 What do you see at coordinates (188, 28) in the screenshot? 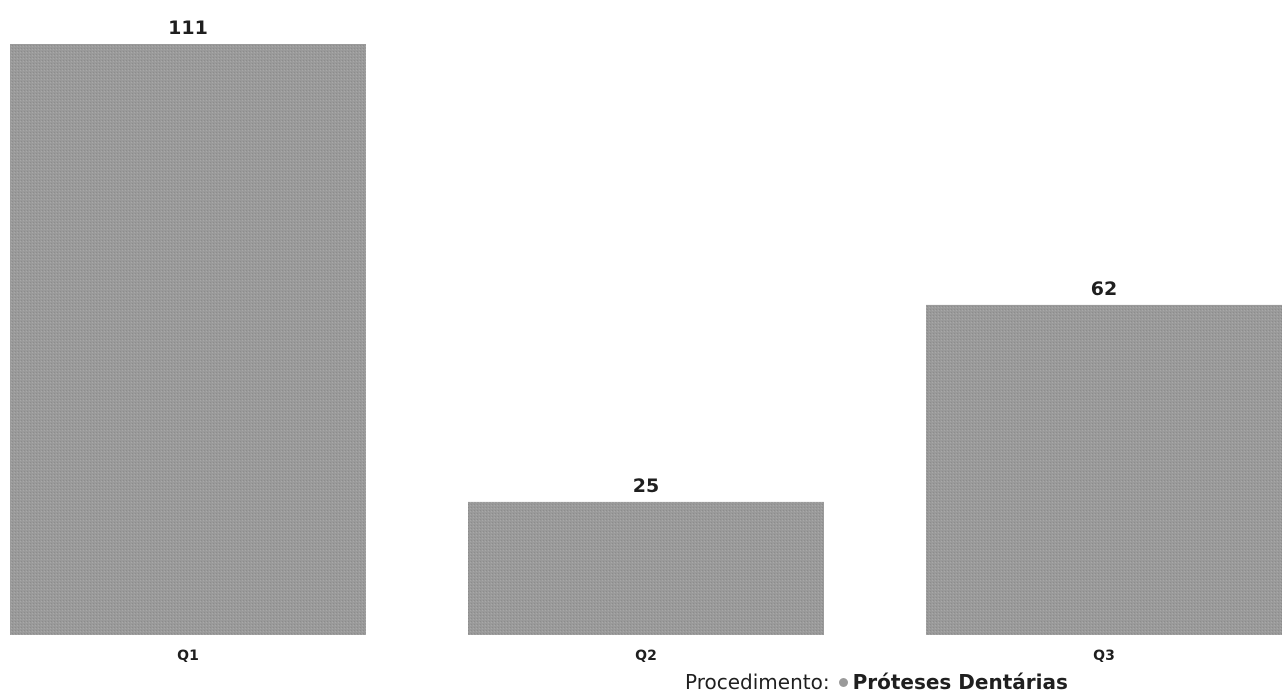
I see `data-label-q1: 111` at bounding box center [188, 28].